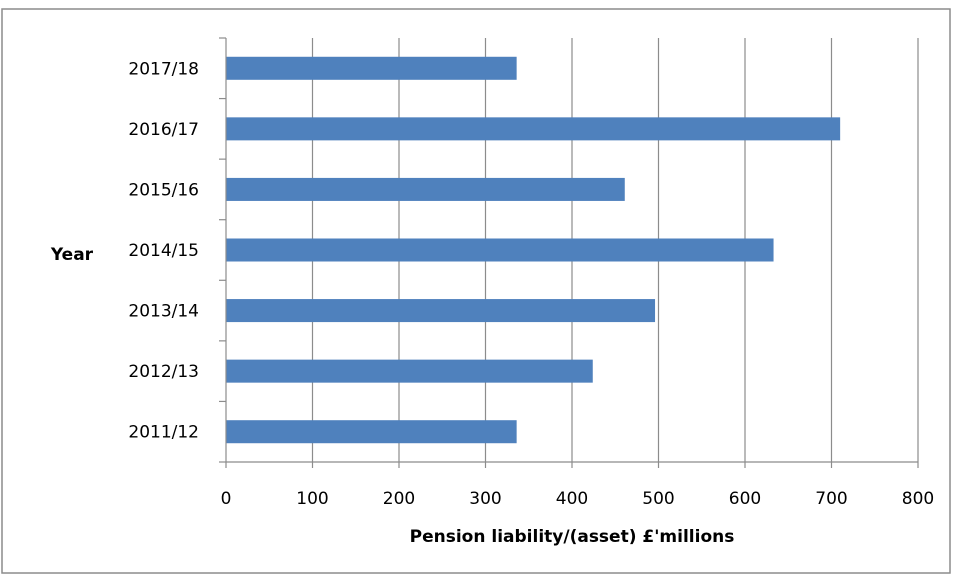 The height and width of the screenshot is (581, 954). I want to click on y-tick-label: 2013/14, so click(163, 312).